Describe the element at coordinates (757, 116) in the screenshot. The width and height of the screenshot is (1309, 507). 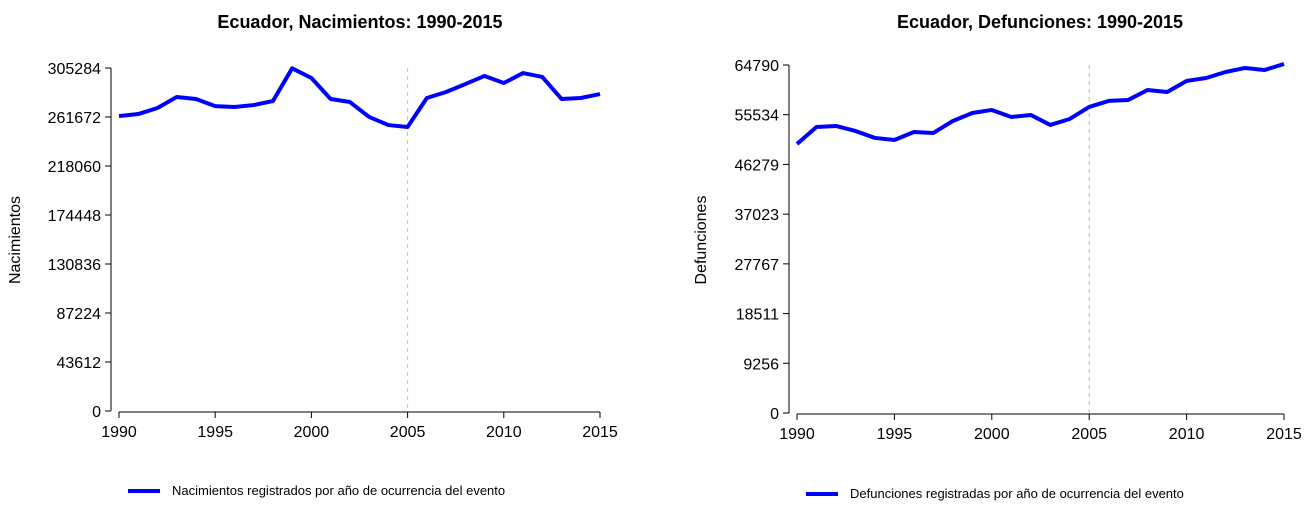
I see `y-tick-label: 55534` at that location.